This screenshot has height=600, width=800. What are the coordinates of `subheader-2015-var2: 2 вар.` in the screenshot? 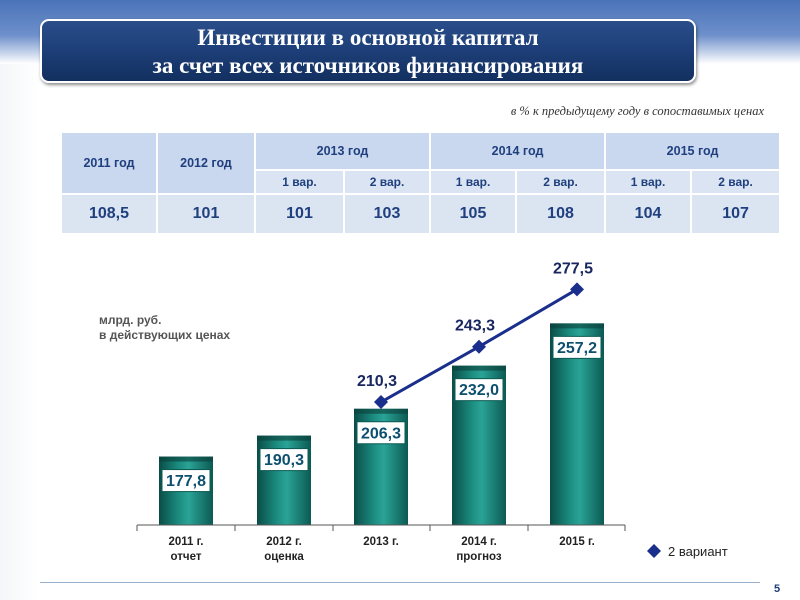 It's located at (736, 182).